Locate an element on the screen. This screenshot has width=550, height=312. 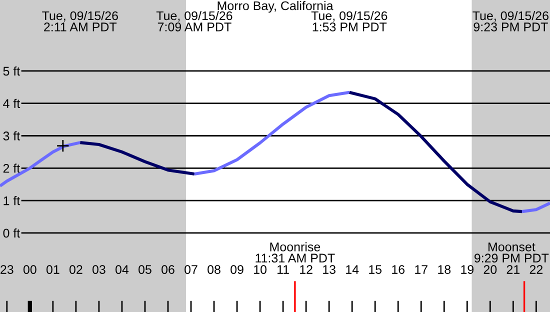
x-tick-label: 17 is located at coordinates (421, 269).